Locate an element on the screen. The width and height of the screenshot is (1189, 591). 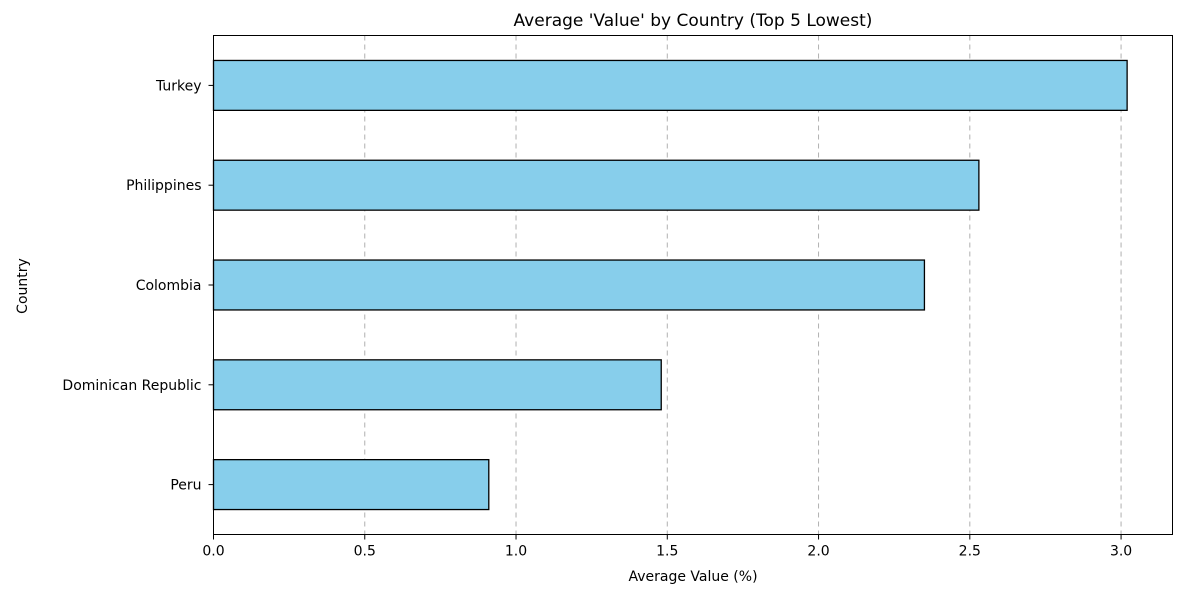
bar-colombia is located at coordinates (569, 285).